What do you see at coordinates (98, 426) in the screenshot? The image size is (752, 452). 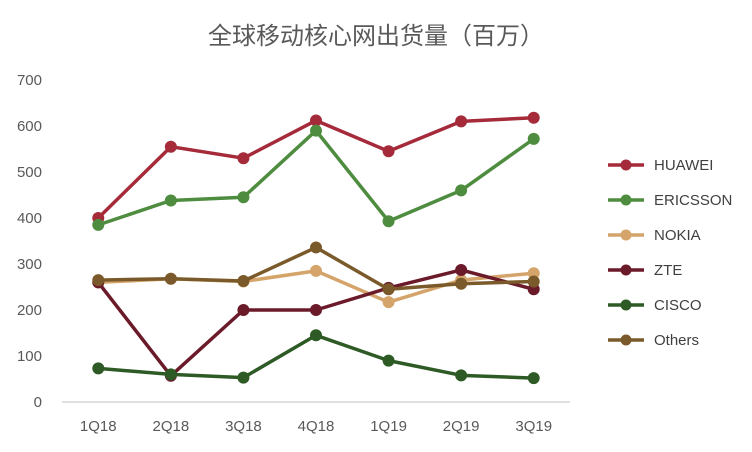 I see `x-tick-label: 1Q18` at bounding box center [98, 426].